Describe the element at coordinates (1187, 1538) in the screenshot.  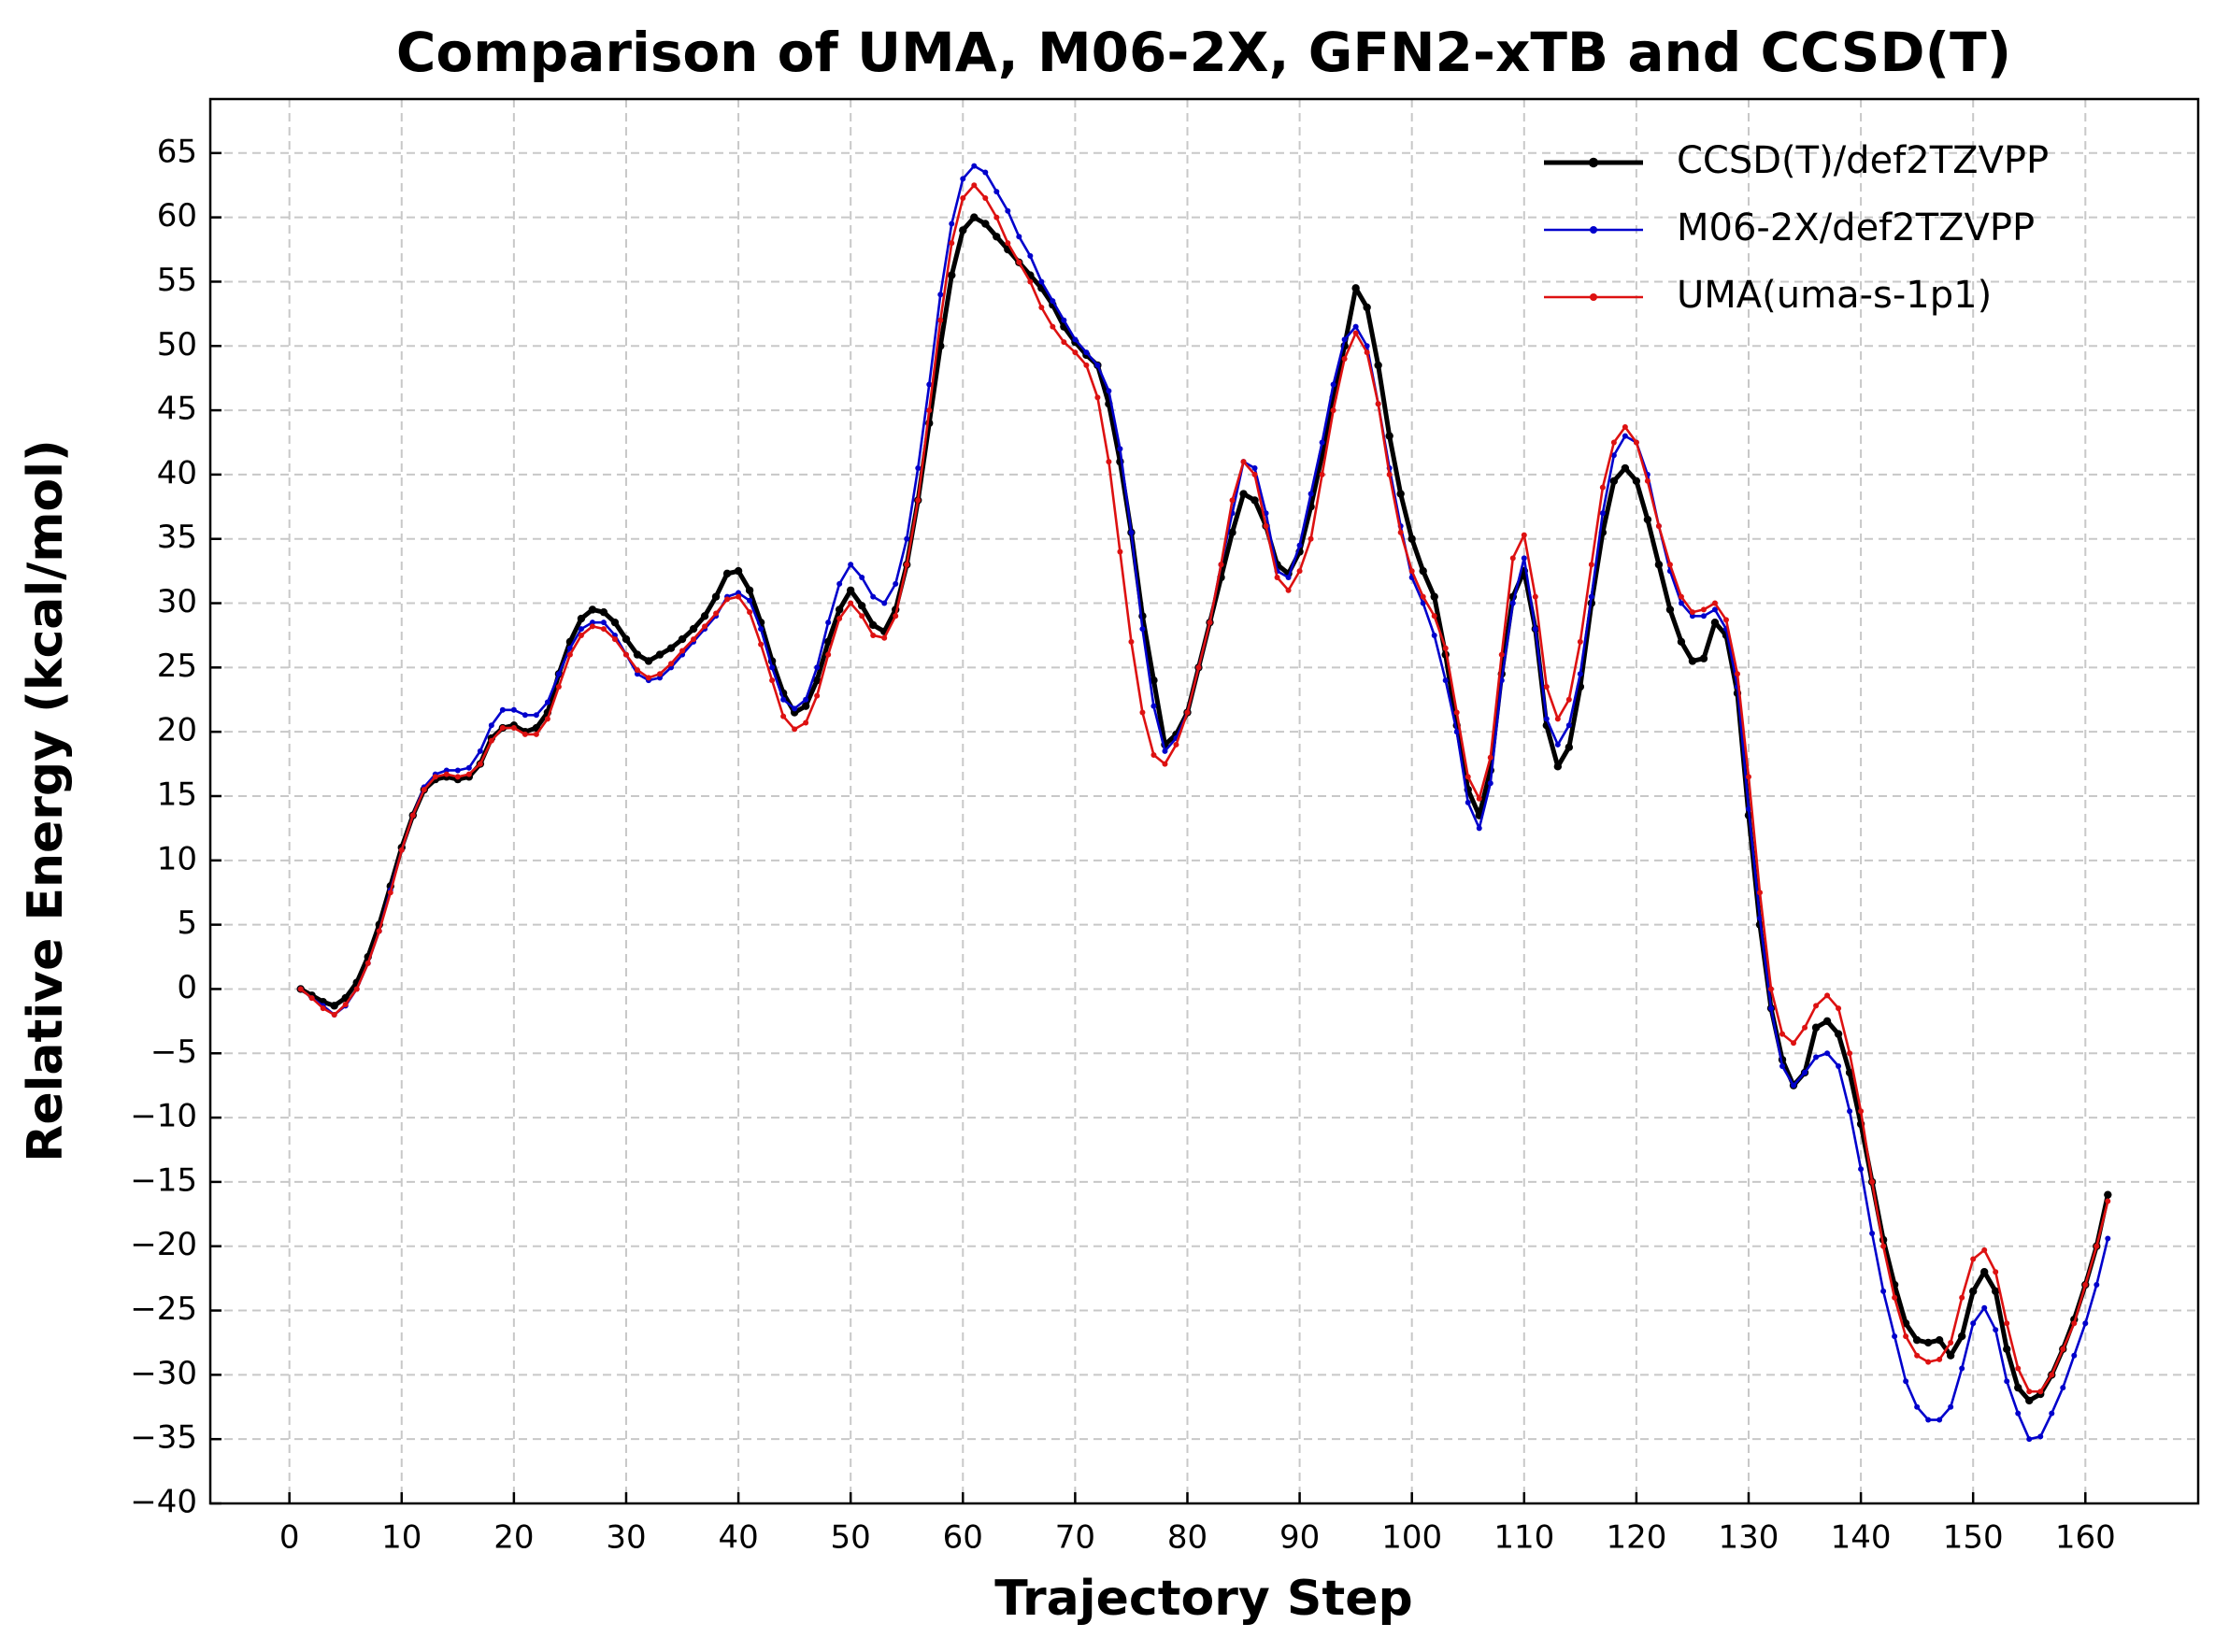
I see `x-tick-label: 80` at that location.